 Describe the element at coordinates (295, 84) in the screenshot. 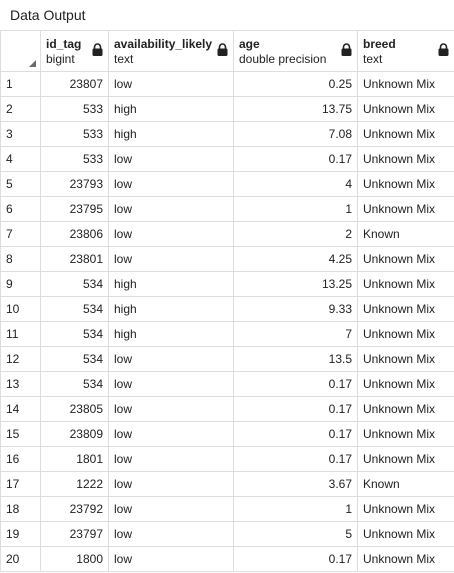

I see `table-cell-age: 0.25` at that location.